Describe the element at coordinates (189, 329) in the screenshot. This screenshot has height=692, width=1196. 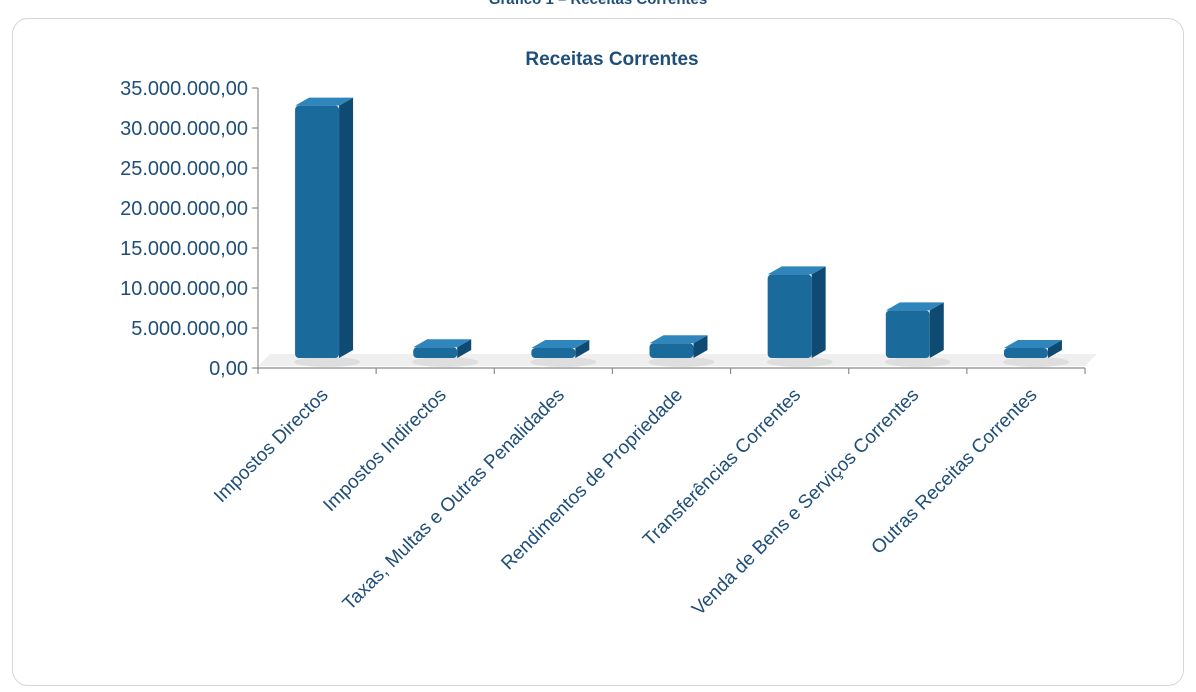
I see `y-tick-label: 5.000.000,00` at that location.